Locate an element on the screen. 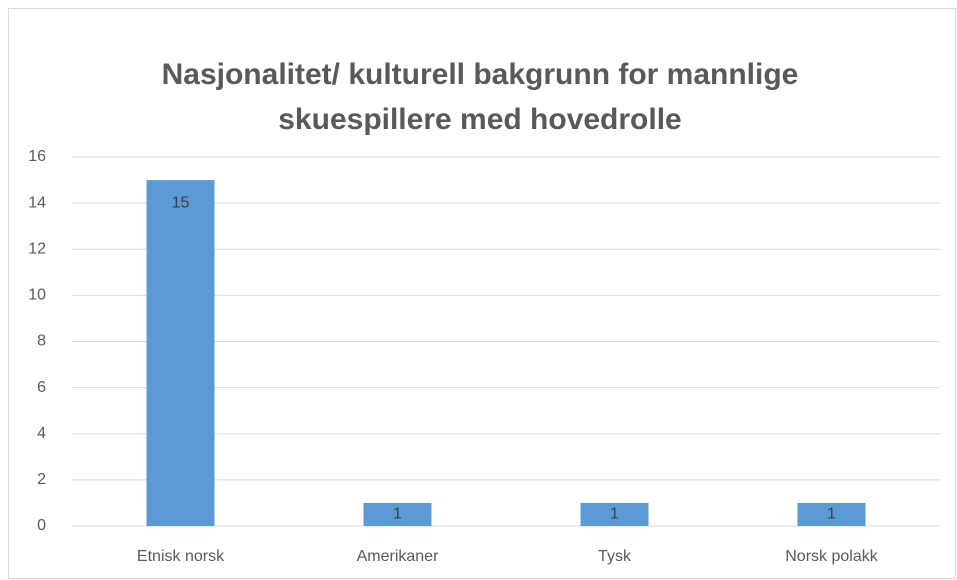  y-tick-label: 2 is located at coordinates (41, 479).